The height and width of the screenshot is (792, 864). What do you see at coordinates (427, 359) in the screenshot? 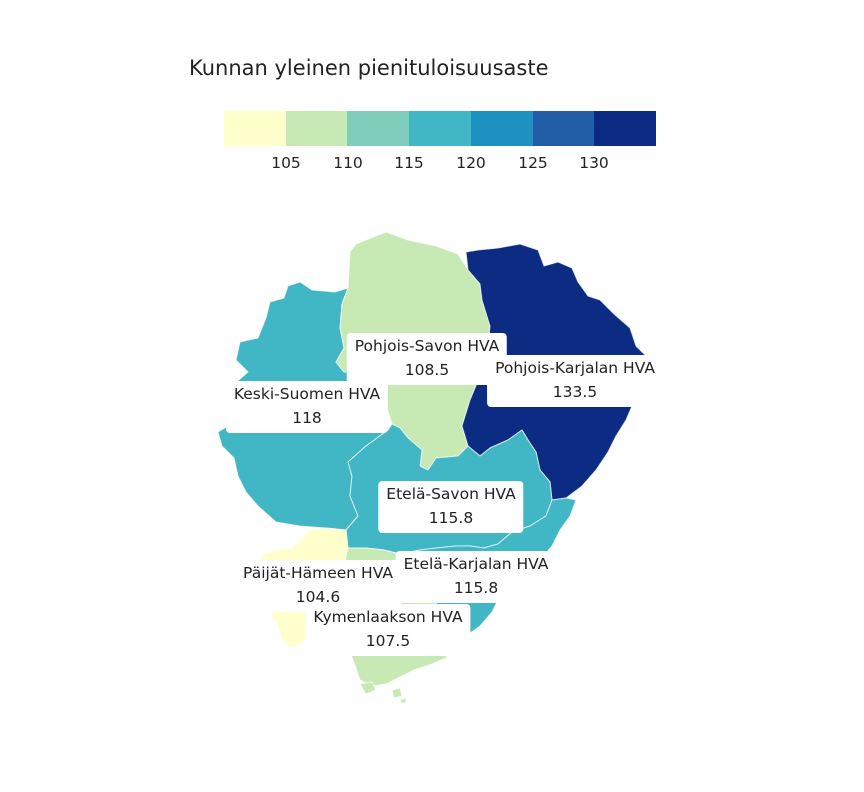
I see `region-label-pohjois-savo: Pohjois-Savon HVA 108.5` at bounding box center [427, 359].